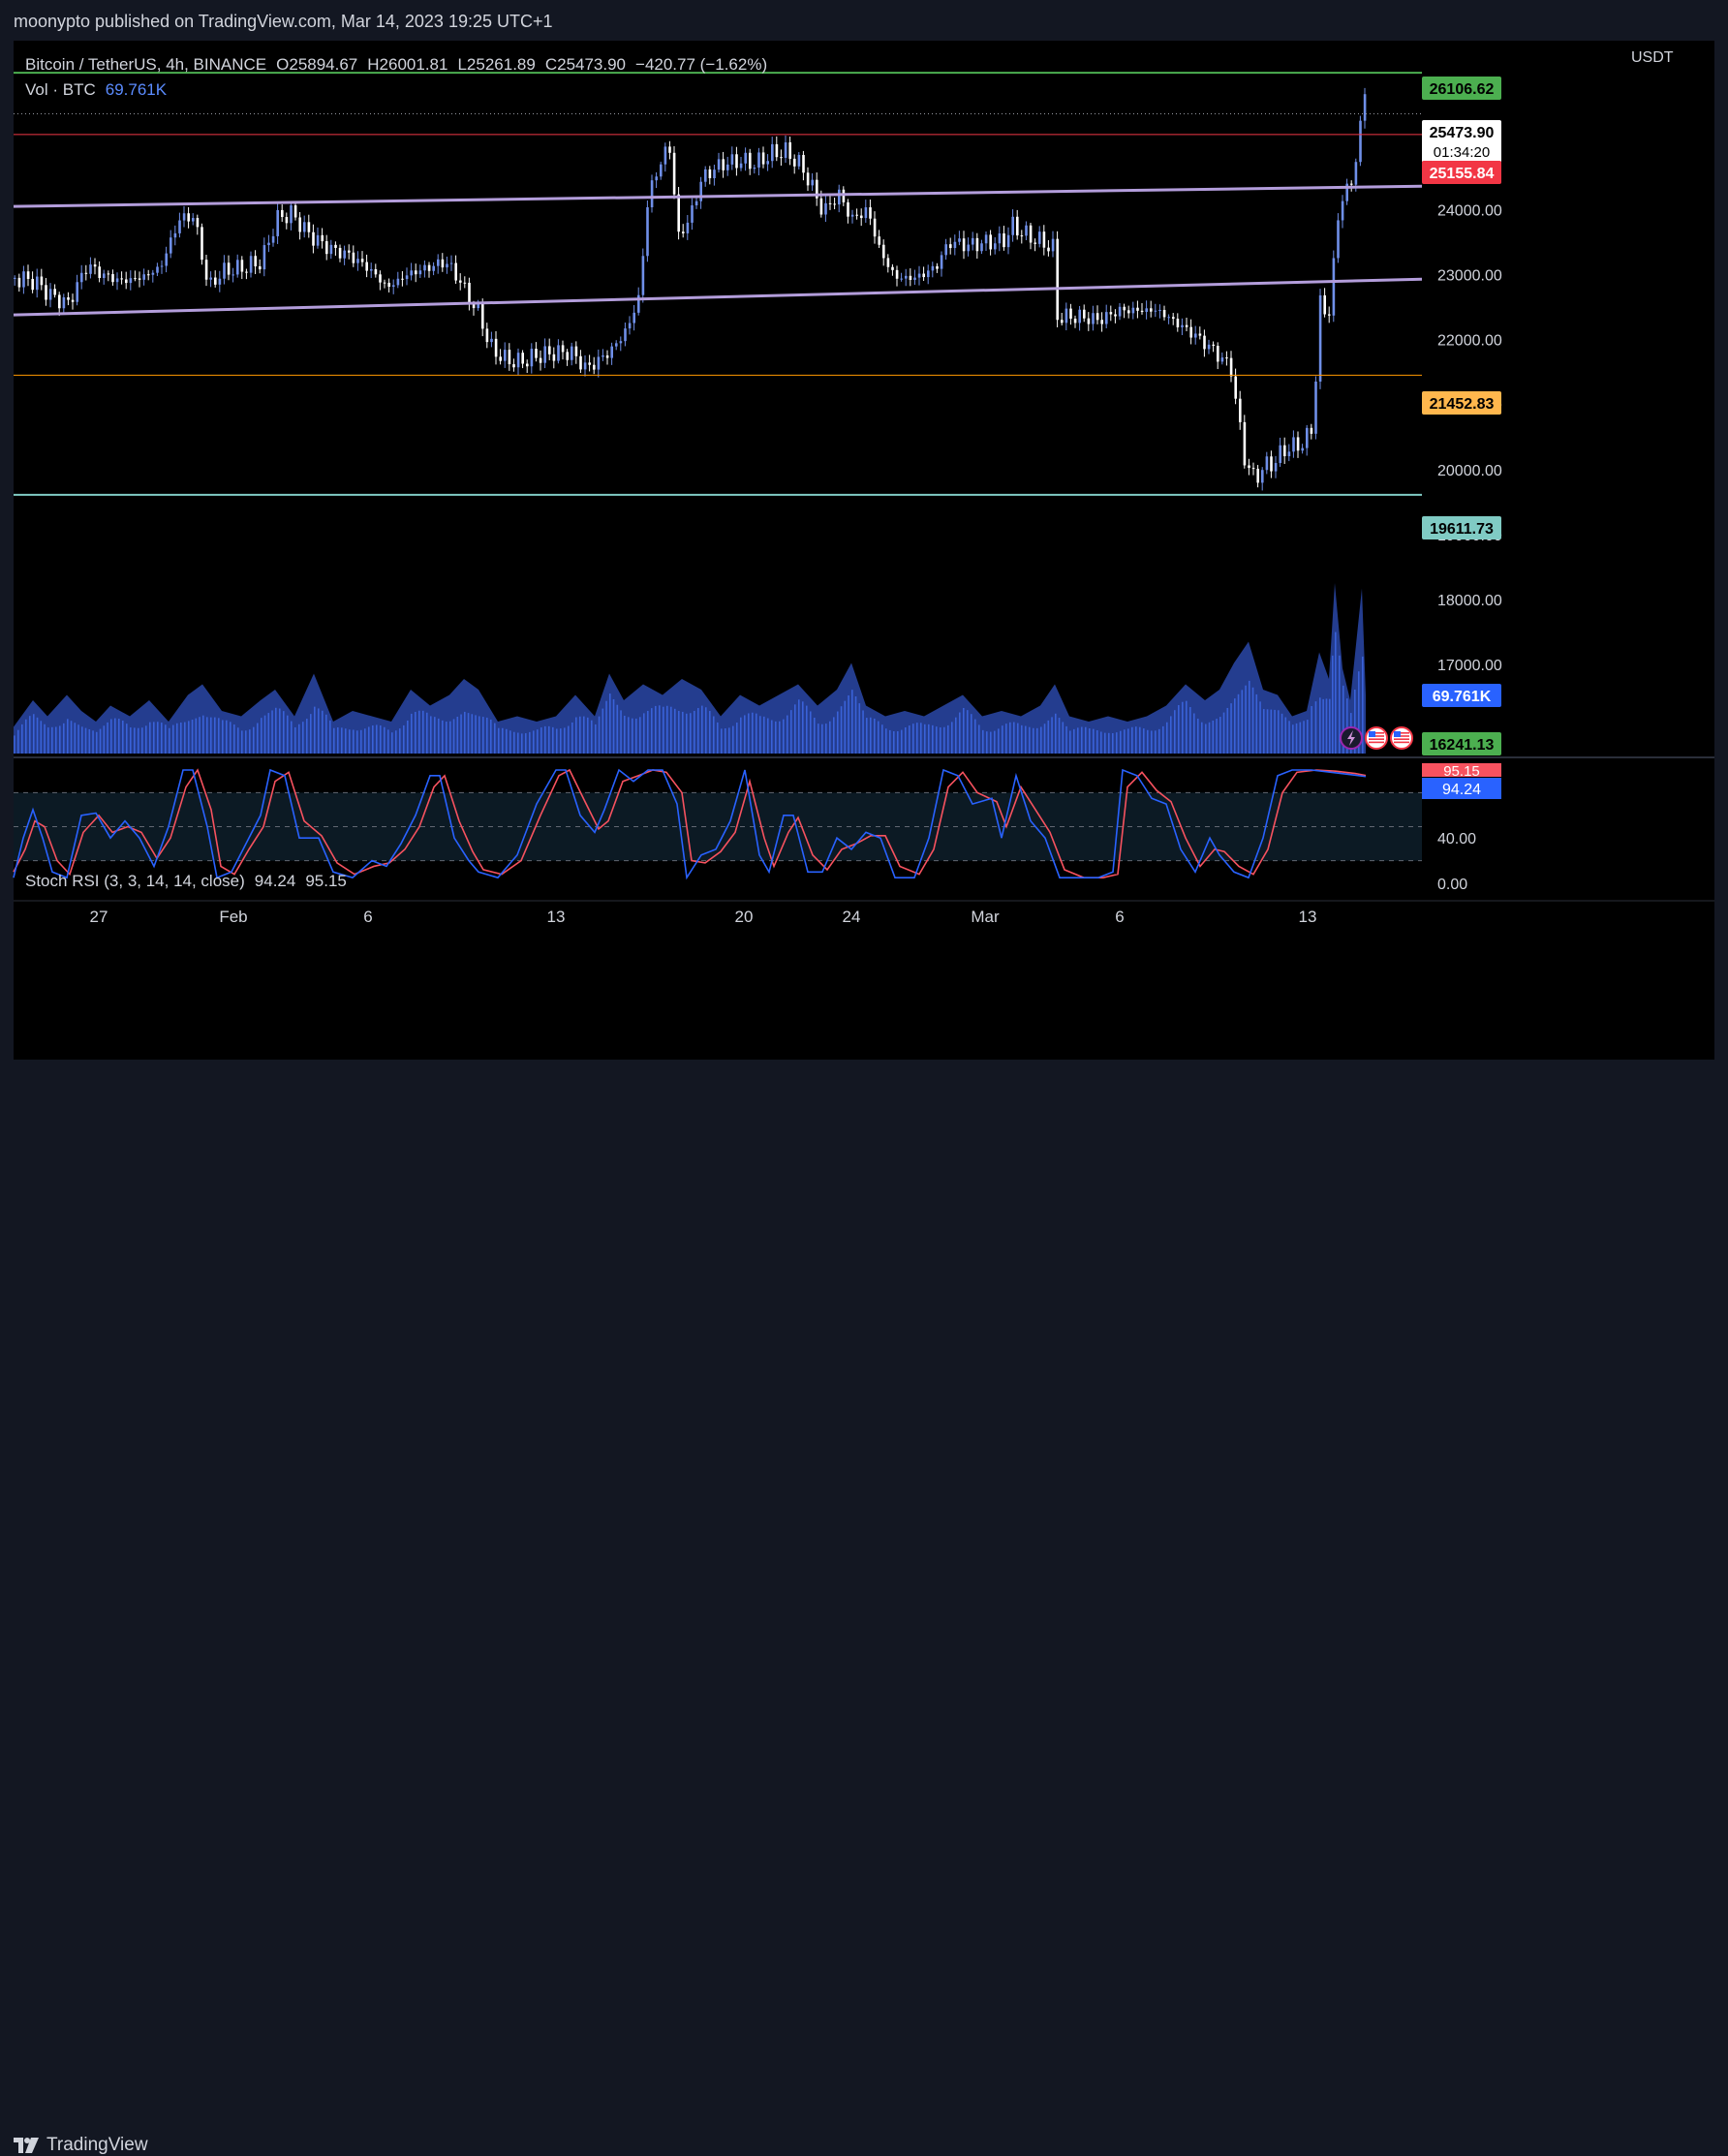 This screenshot has height=2156, width=1728. Describe the element at coordinates (718, 827) in the screenshot. I see `rsi-band` at that location.